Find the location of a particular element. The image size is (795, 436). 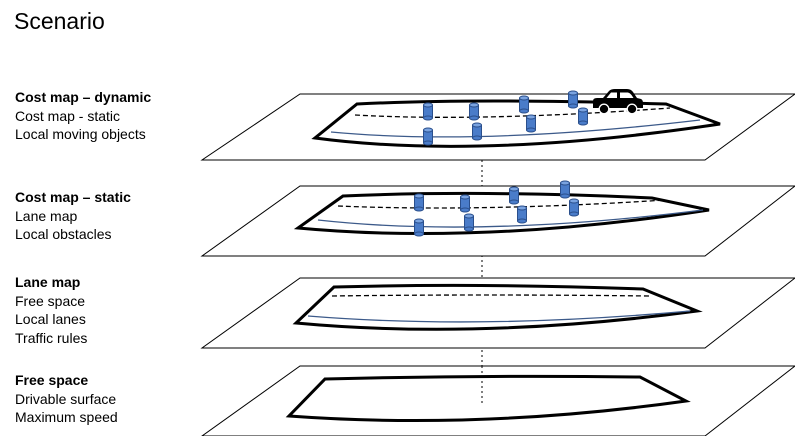

layer-item: Cost map - static is located at coordinates (68, 115).